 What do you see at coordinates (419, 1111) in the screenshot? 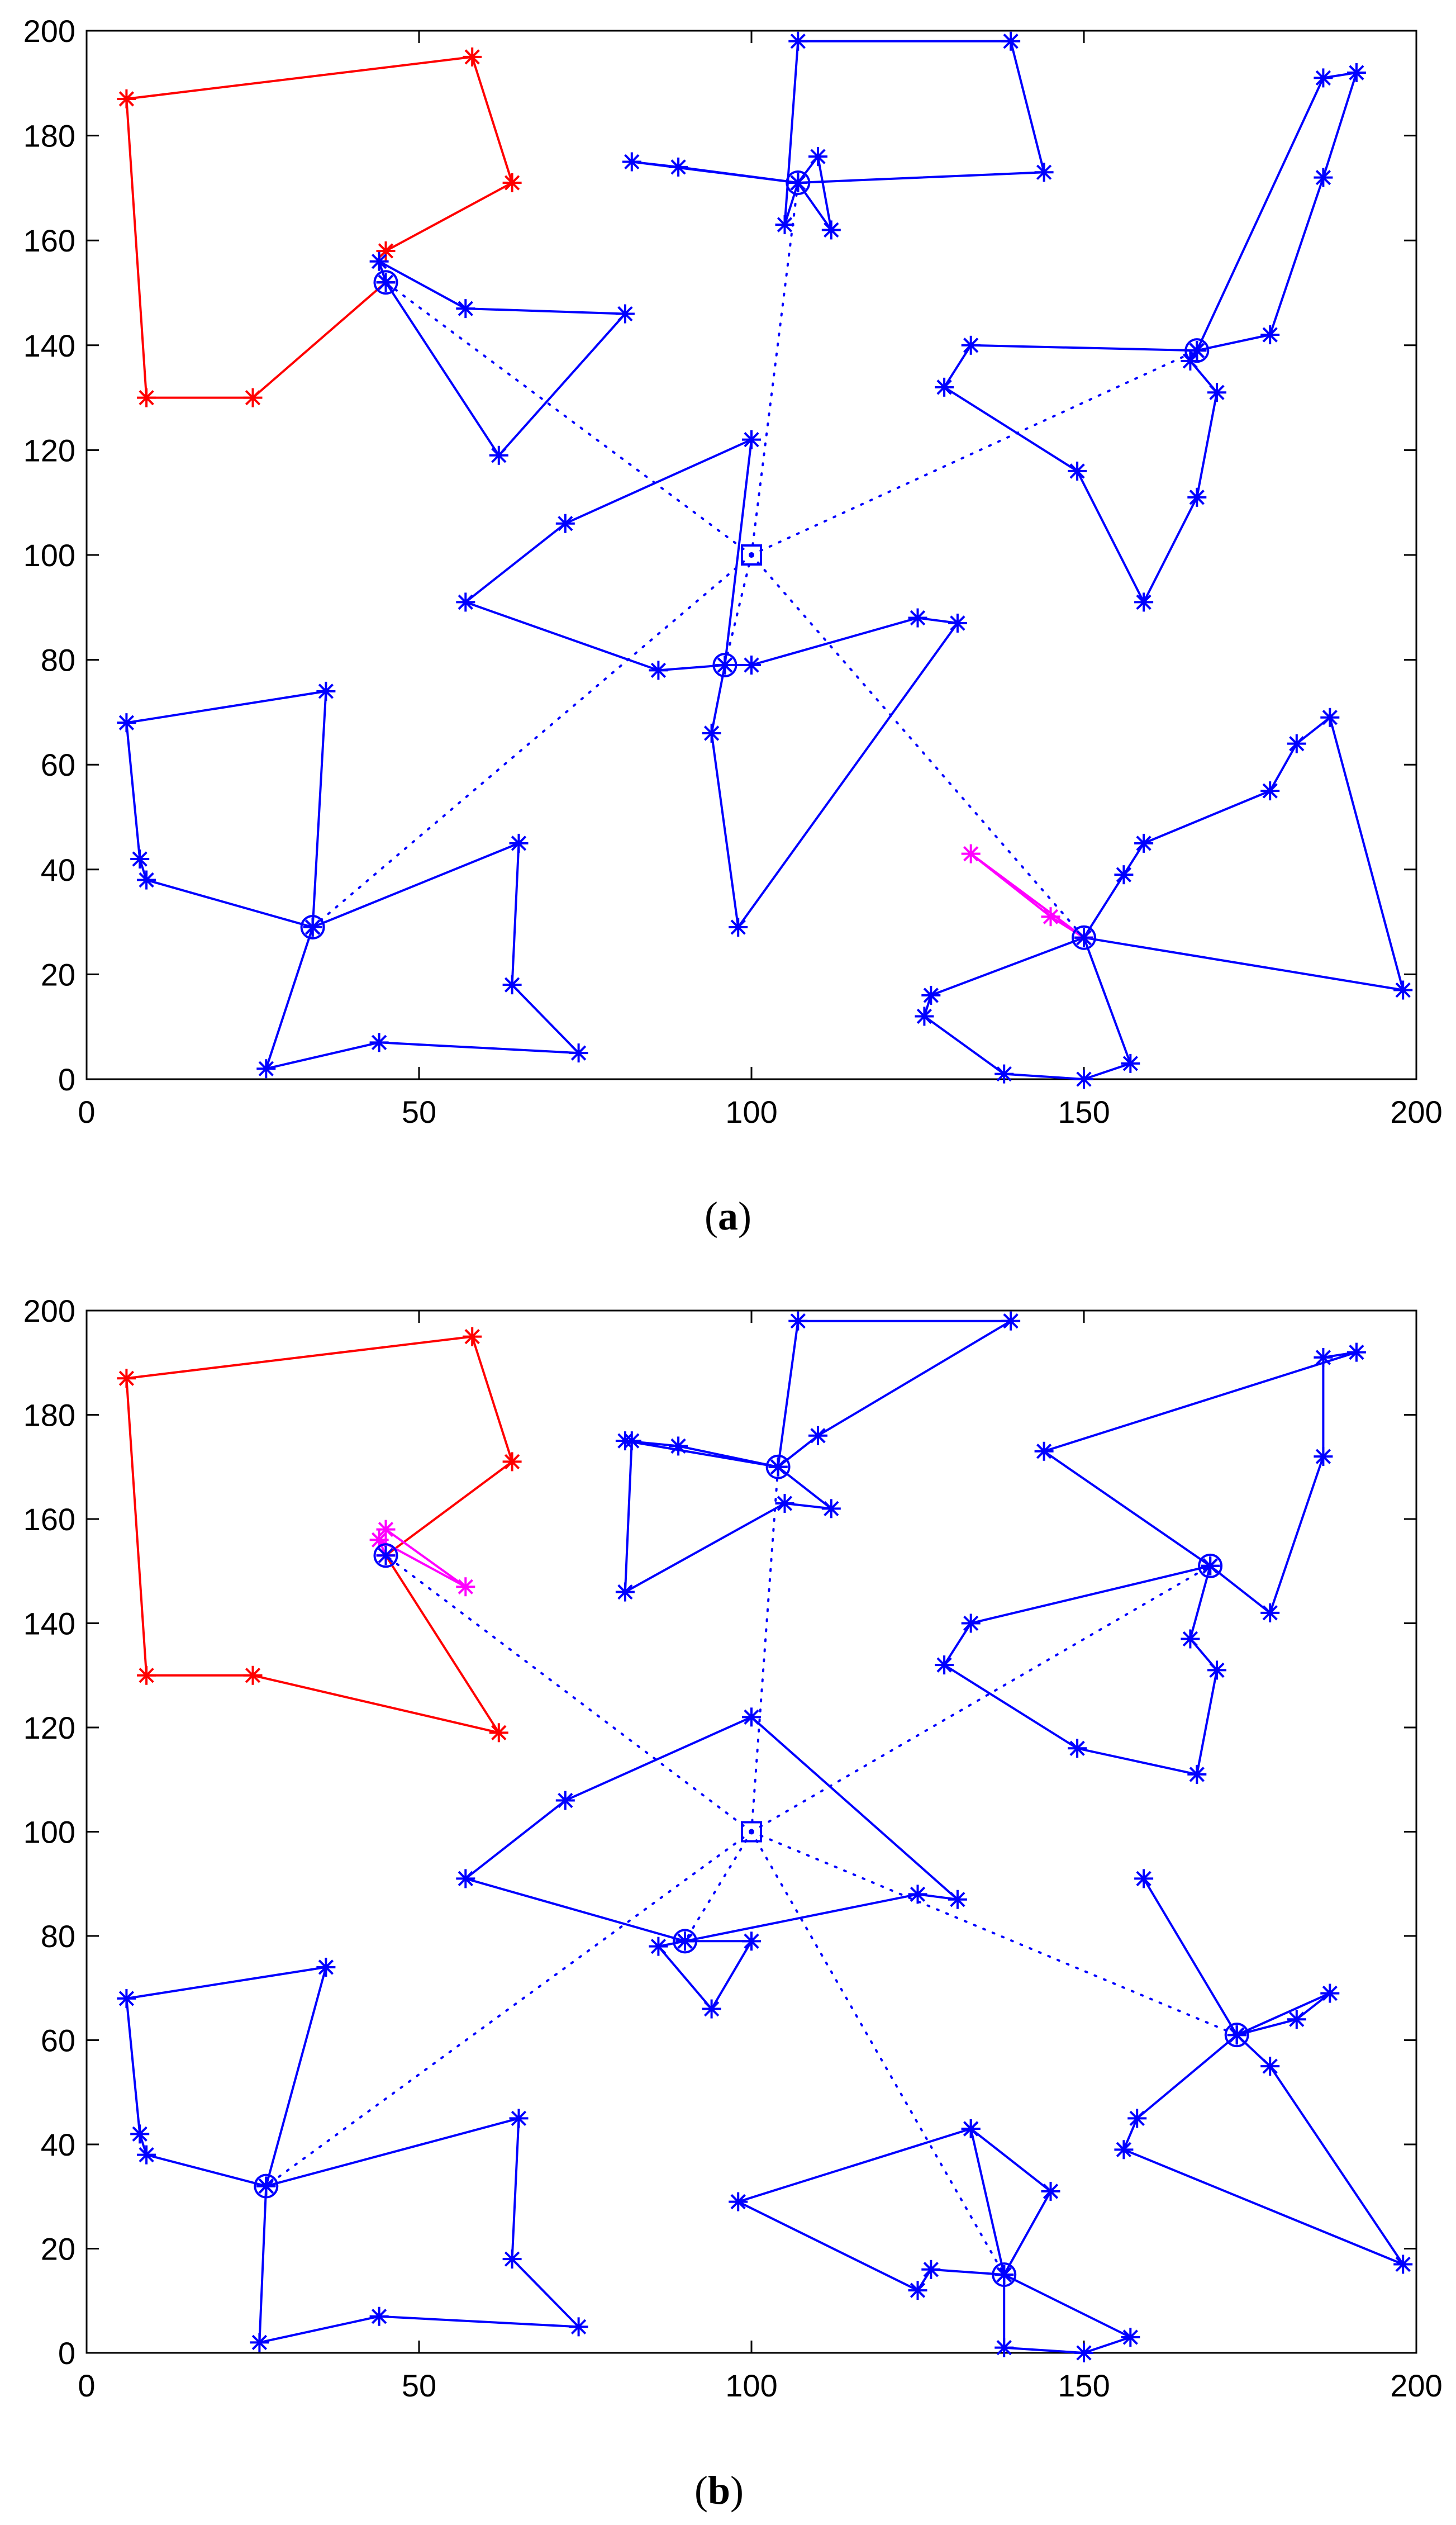
I see `panel-a-xtick-label: 50` at bounding box center [419, 1111].